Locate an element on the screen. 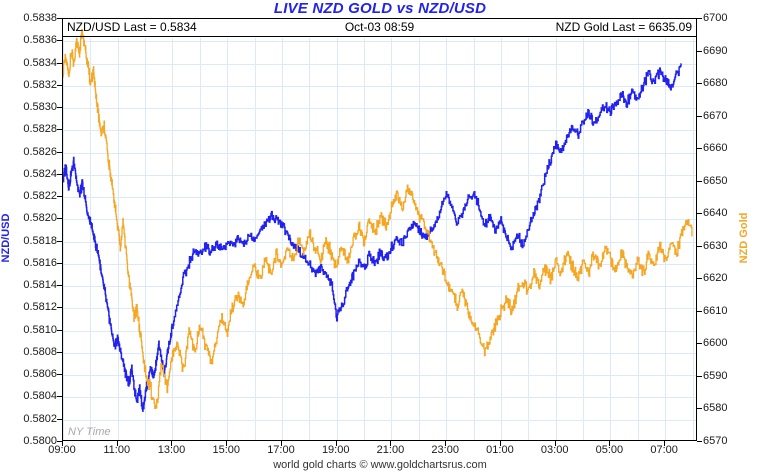 The height and width of the screenshot is (475, 760). x-axis-tick-label: 05:00 is located at coordinates (609, 450).